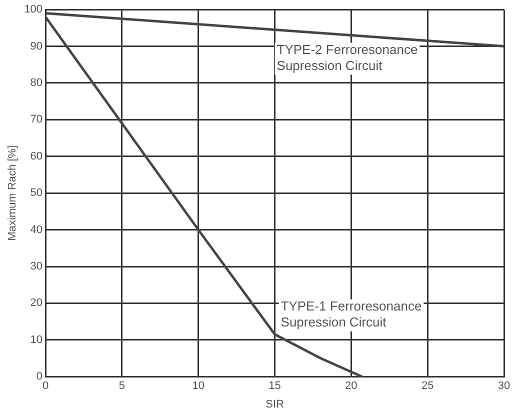 The width and height of the screenshot is (518, 415). I want to click on y-tick-label: 10, so click(36, 340).